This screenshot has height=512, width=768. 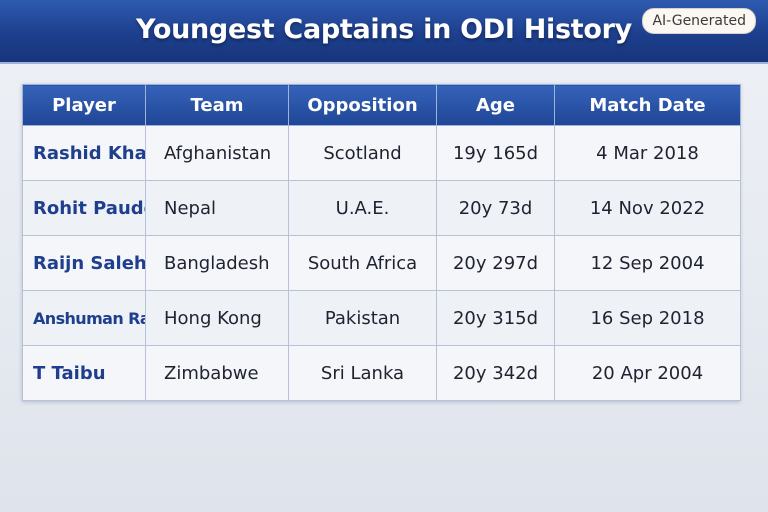 I want to click on column-header-age: Age, so click(x=495, y=105).